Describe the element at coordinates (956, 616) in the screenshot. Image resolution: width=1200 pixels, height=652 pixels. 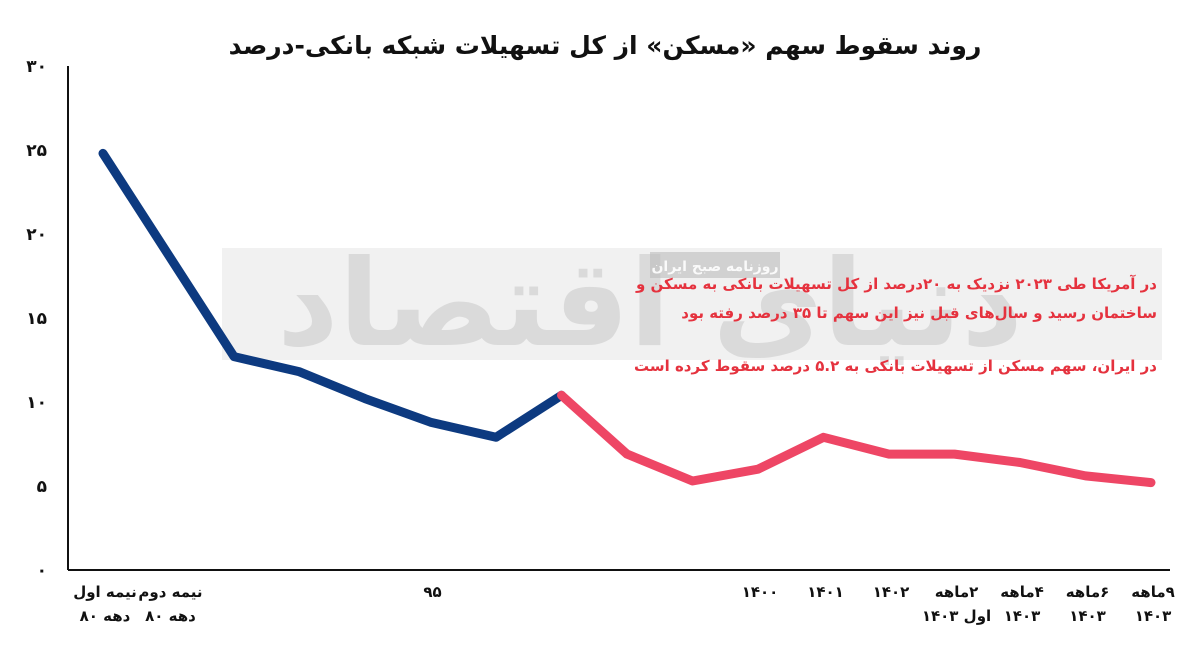
I see `x-tick-label: اول ۱۴۰۳` at that location.